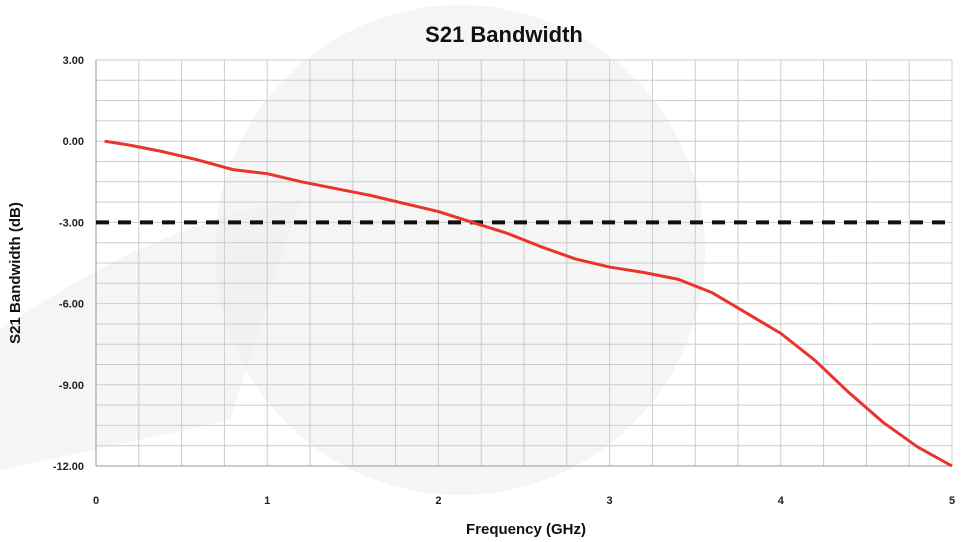 This screenshot has width=964, height=542. Describe the element at coordinates (96, 501) in the screenshot. I see `x-tick-label: 0` at that location.